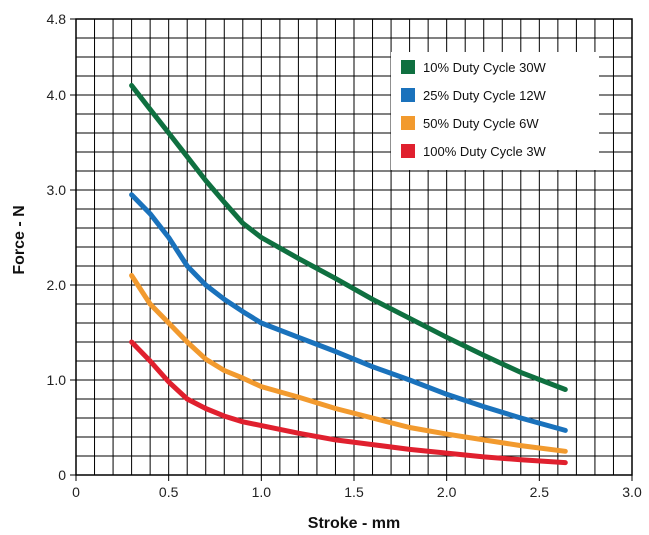 This screenshot has width=649, height=535. I want to click on legend-box, so click(495, 111).